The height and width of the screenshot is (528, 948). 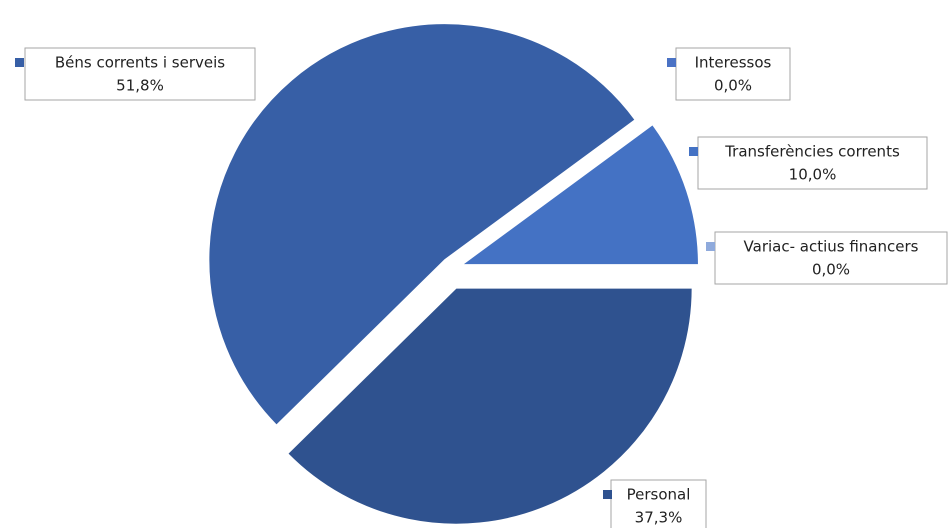 I want to click on category-label: Personal, so click(x=659, y=495).